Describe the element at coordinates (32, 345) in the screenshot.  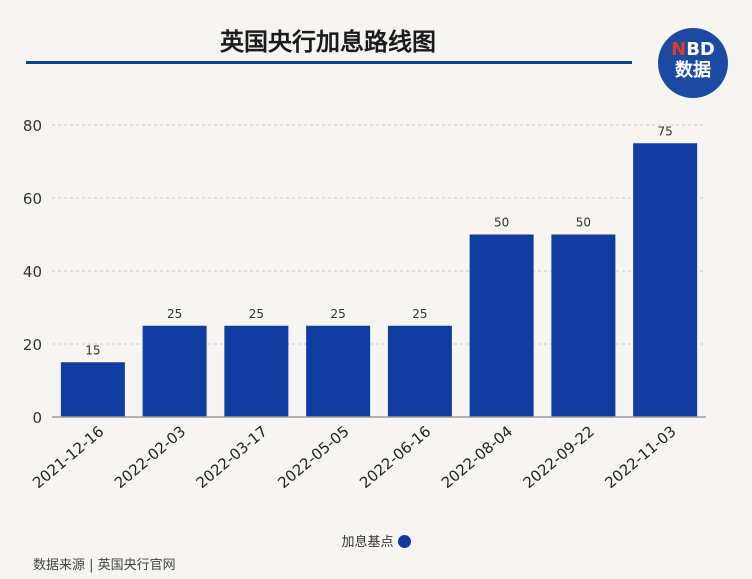
I see `y-tick-label: 20` at that location.